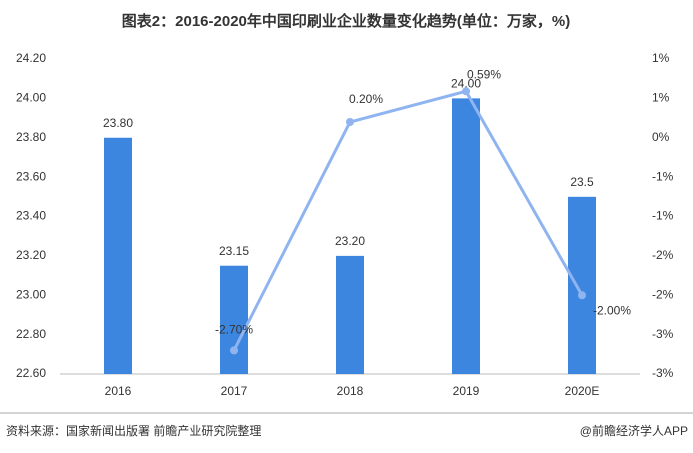  I want to click on y-tick-label: 22.60, so click(31, 373).